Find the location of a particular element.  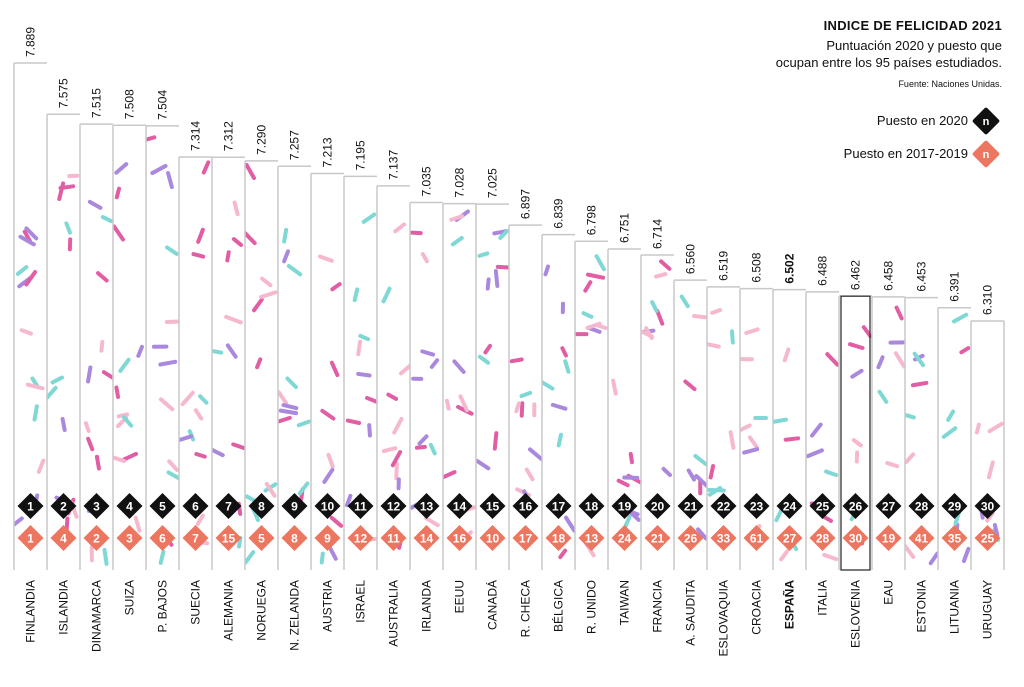

value-label: 7.575 is located at coordinates (64, 93).